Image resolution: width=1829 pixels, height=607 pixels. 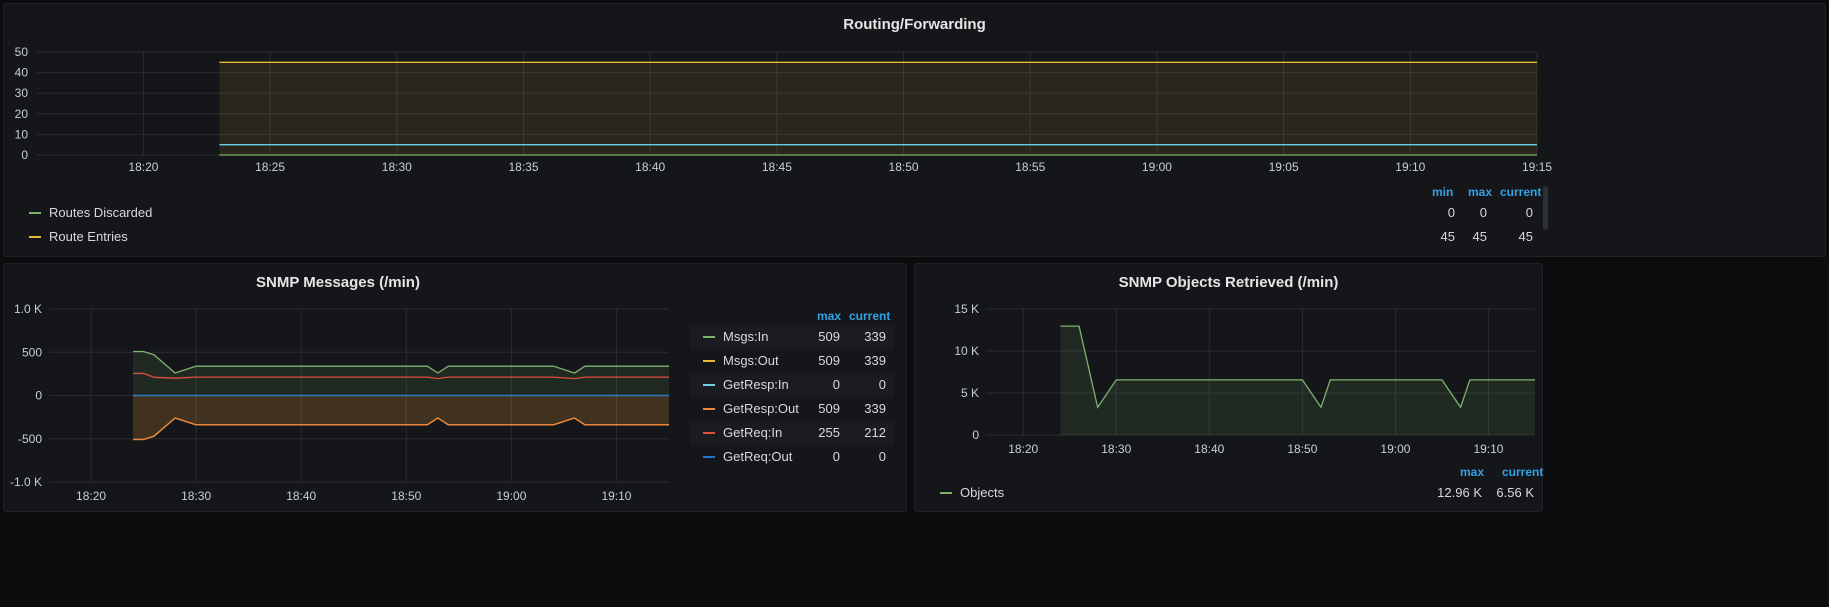 I want to click on y-tick-label: 500, so click(x=32, y=352).